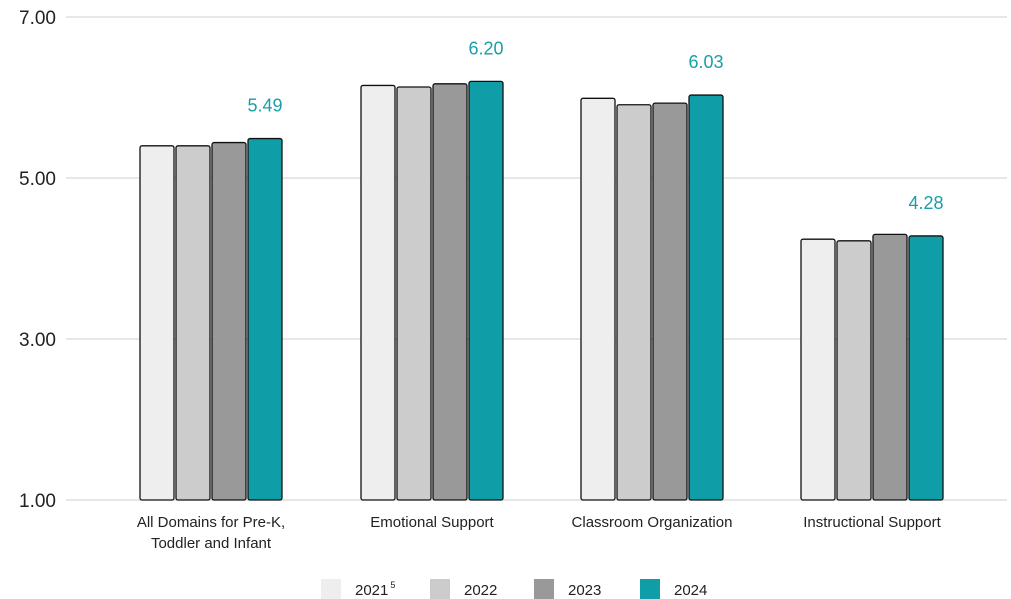  What do you see at coordinates (37, 179) in the screenshot?
I see `y-tick-label: 5.00` at bounding box center [37, 179].